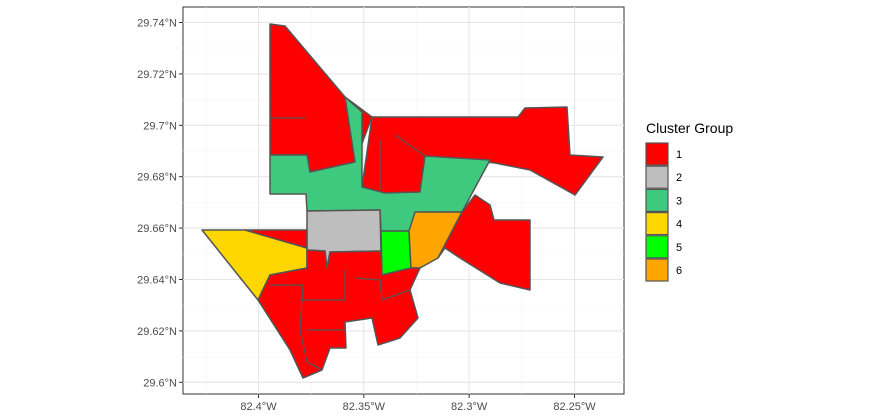 This screenshot has height=419, width=875. I want to click on x-tick-label: 82.35°W, so click(364, 407).